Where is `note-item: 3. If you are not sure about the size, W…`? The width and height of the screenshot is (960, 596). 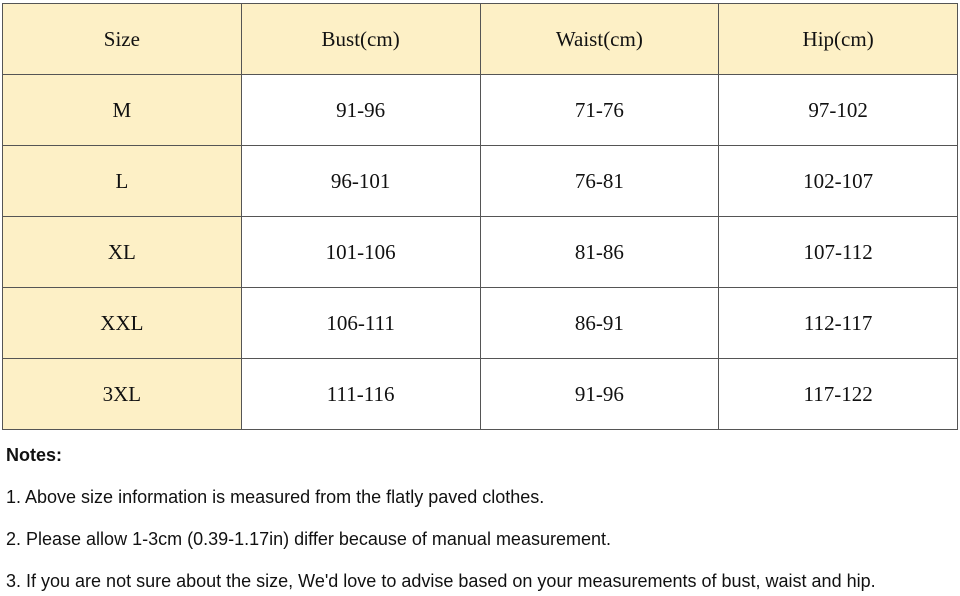
note-item: 3. If you are not sure about the size, W… is located at coordinates (441, 581).